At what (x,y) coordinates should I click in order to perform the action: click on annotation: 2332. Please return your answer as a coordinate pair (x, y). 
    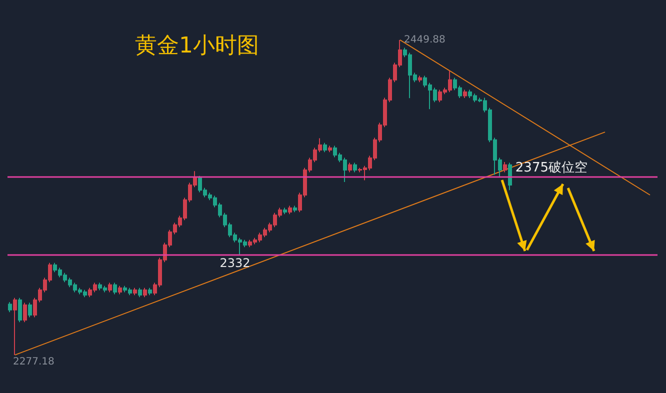
    Looking at the image, I should click on (235, 263).